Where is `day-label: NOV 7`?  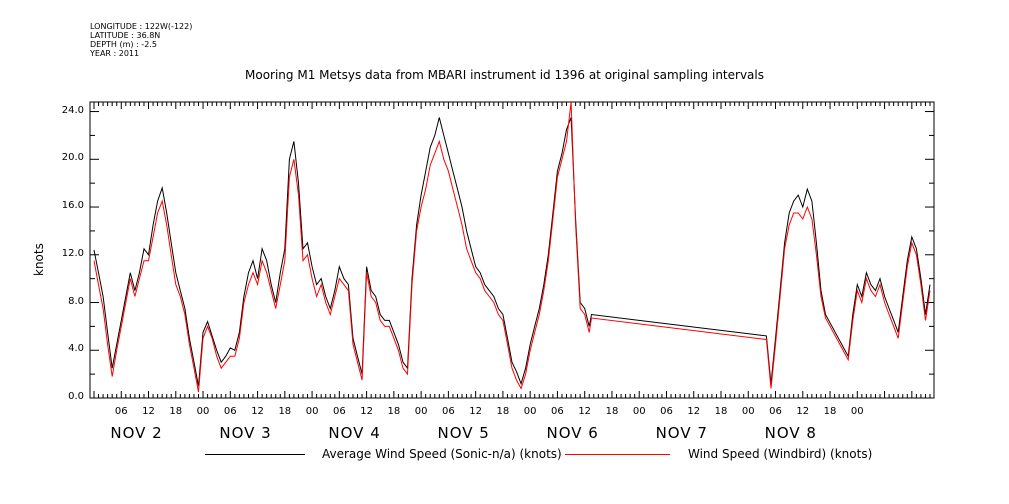
day-label: NOV 7 is located at coordinates (681, 433).